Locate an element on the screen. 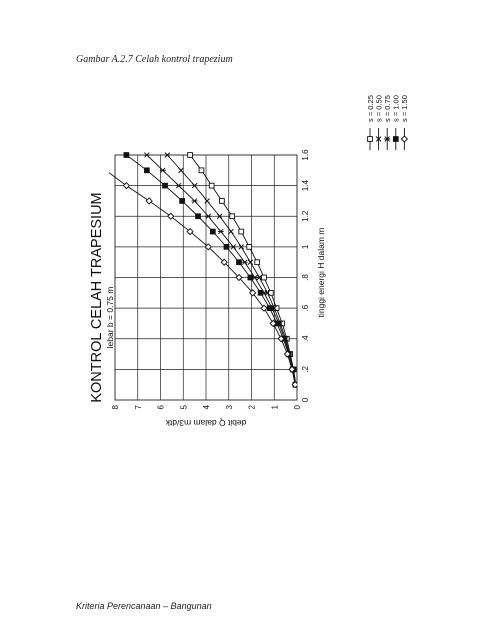 The image size is (495, 640). legend-label: s = 1.50 is located at coordinates (404, 108).